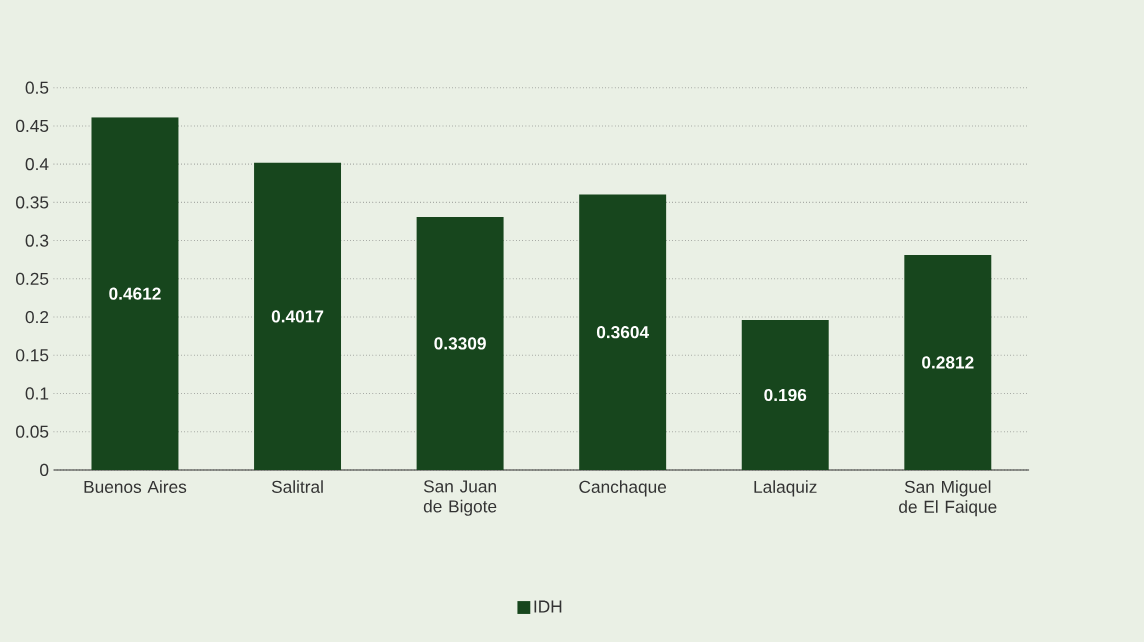 This screenshot has height=642, width=1144. What do you see at coordinates (32, 278) in the screenshot?
I see `y-tick-label: 0.25` at bounding box center [32, 278].